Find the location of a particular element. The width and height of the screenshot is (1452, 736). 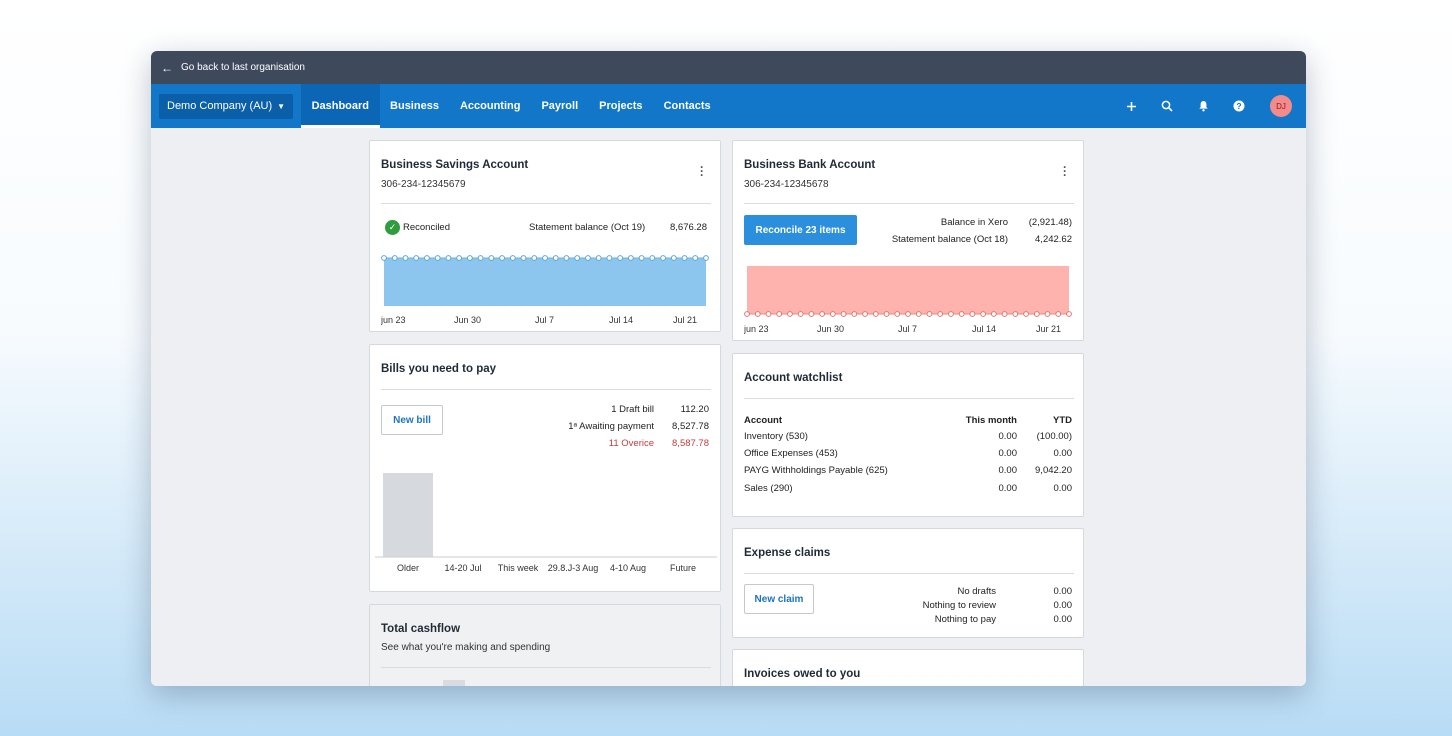

bills-draft-label: 1 Draft bill is located at coordinates (632, 409).